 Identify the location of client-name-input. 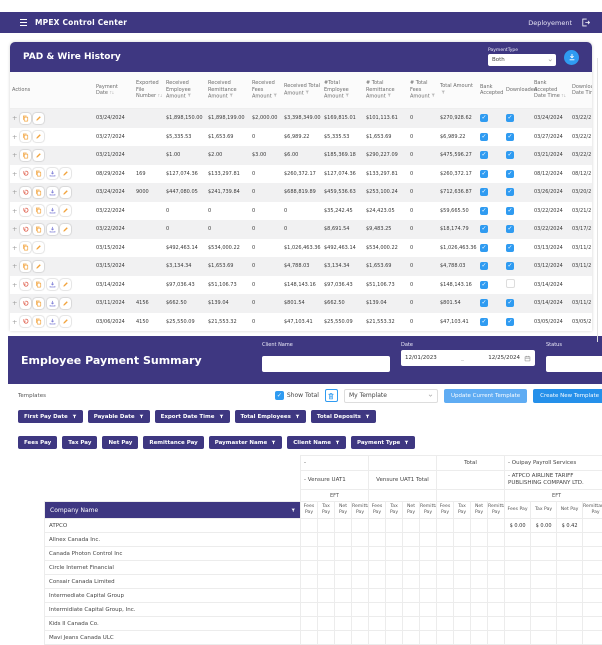
(326, 364).